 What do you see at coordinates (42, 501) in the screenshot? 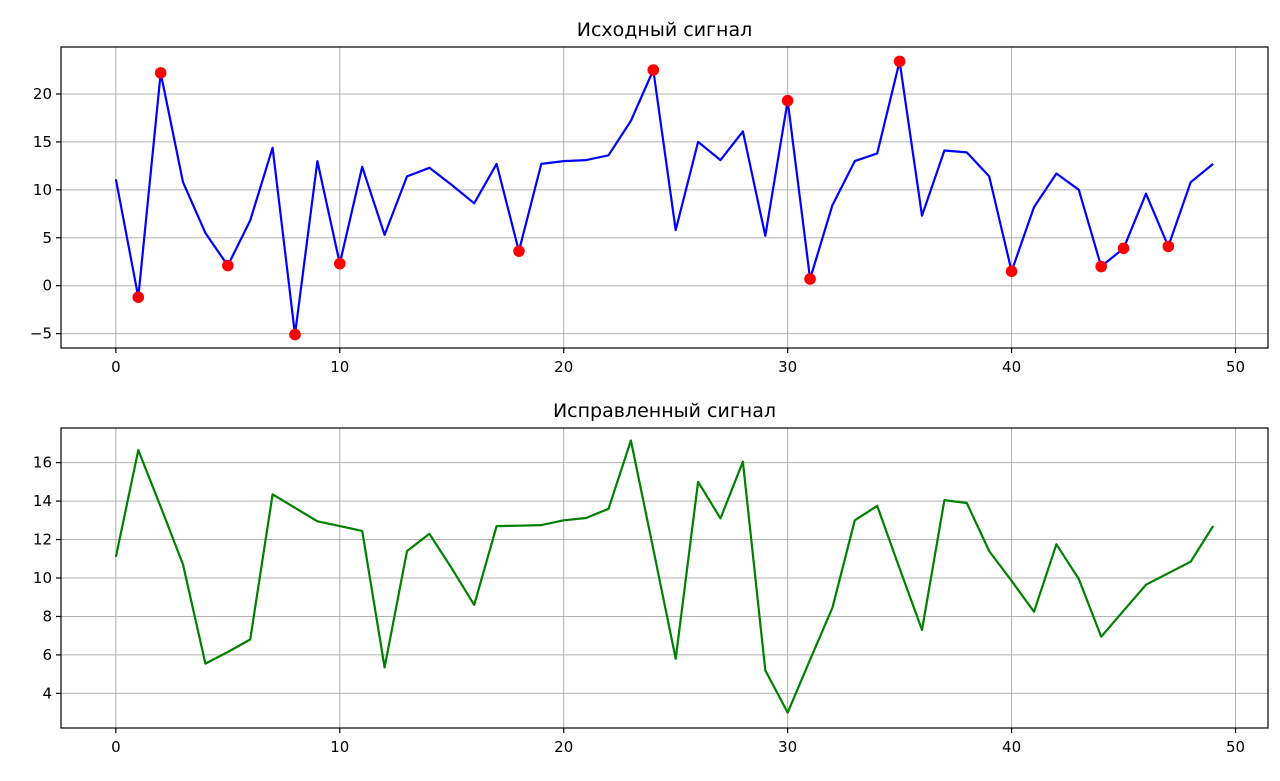
I see `y-tick-label: 14` at bounding box center [42, 501].